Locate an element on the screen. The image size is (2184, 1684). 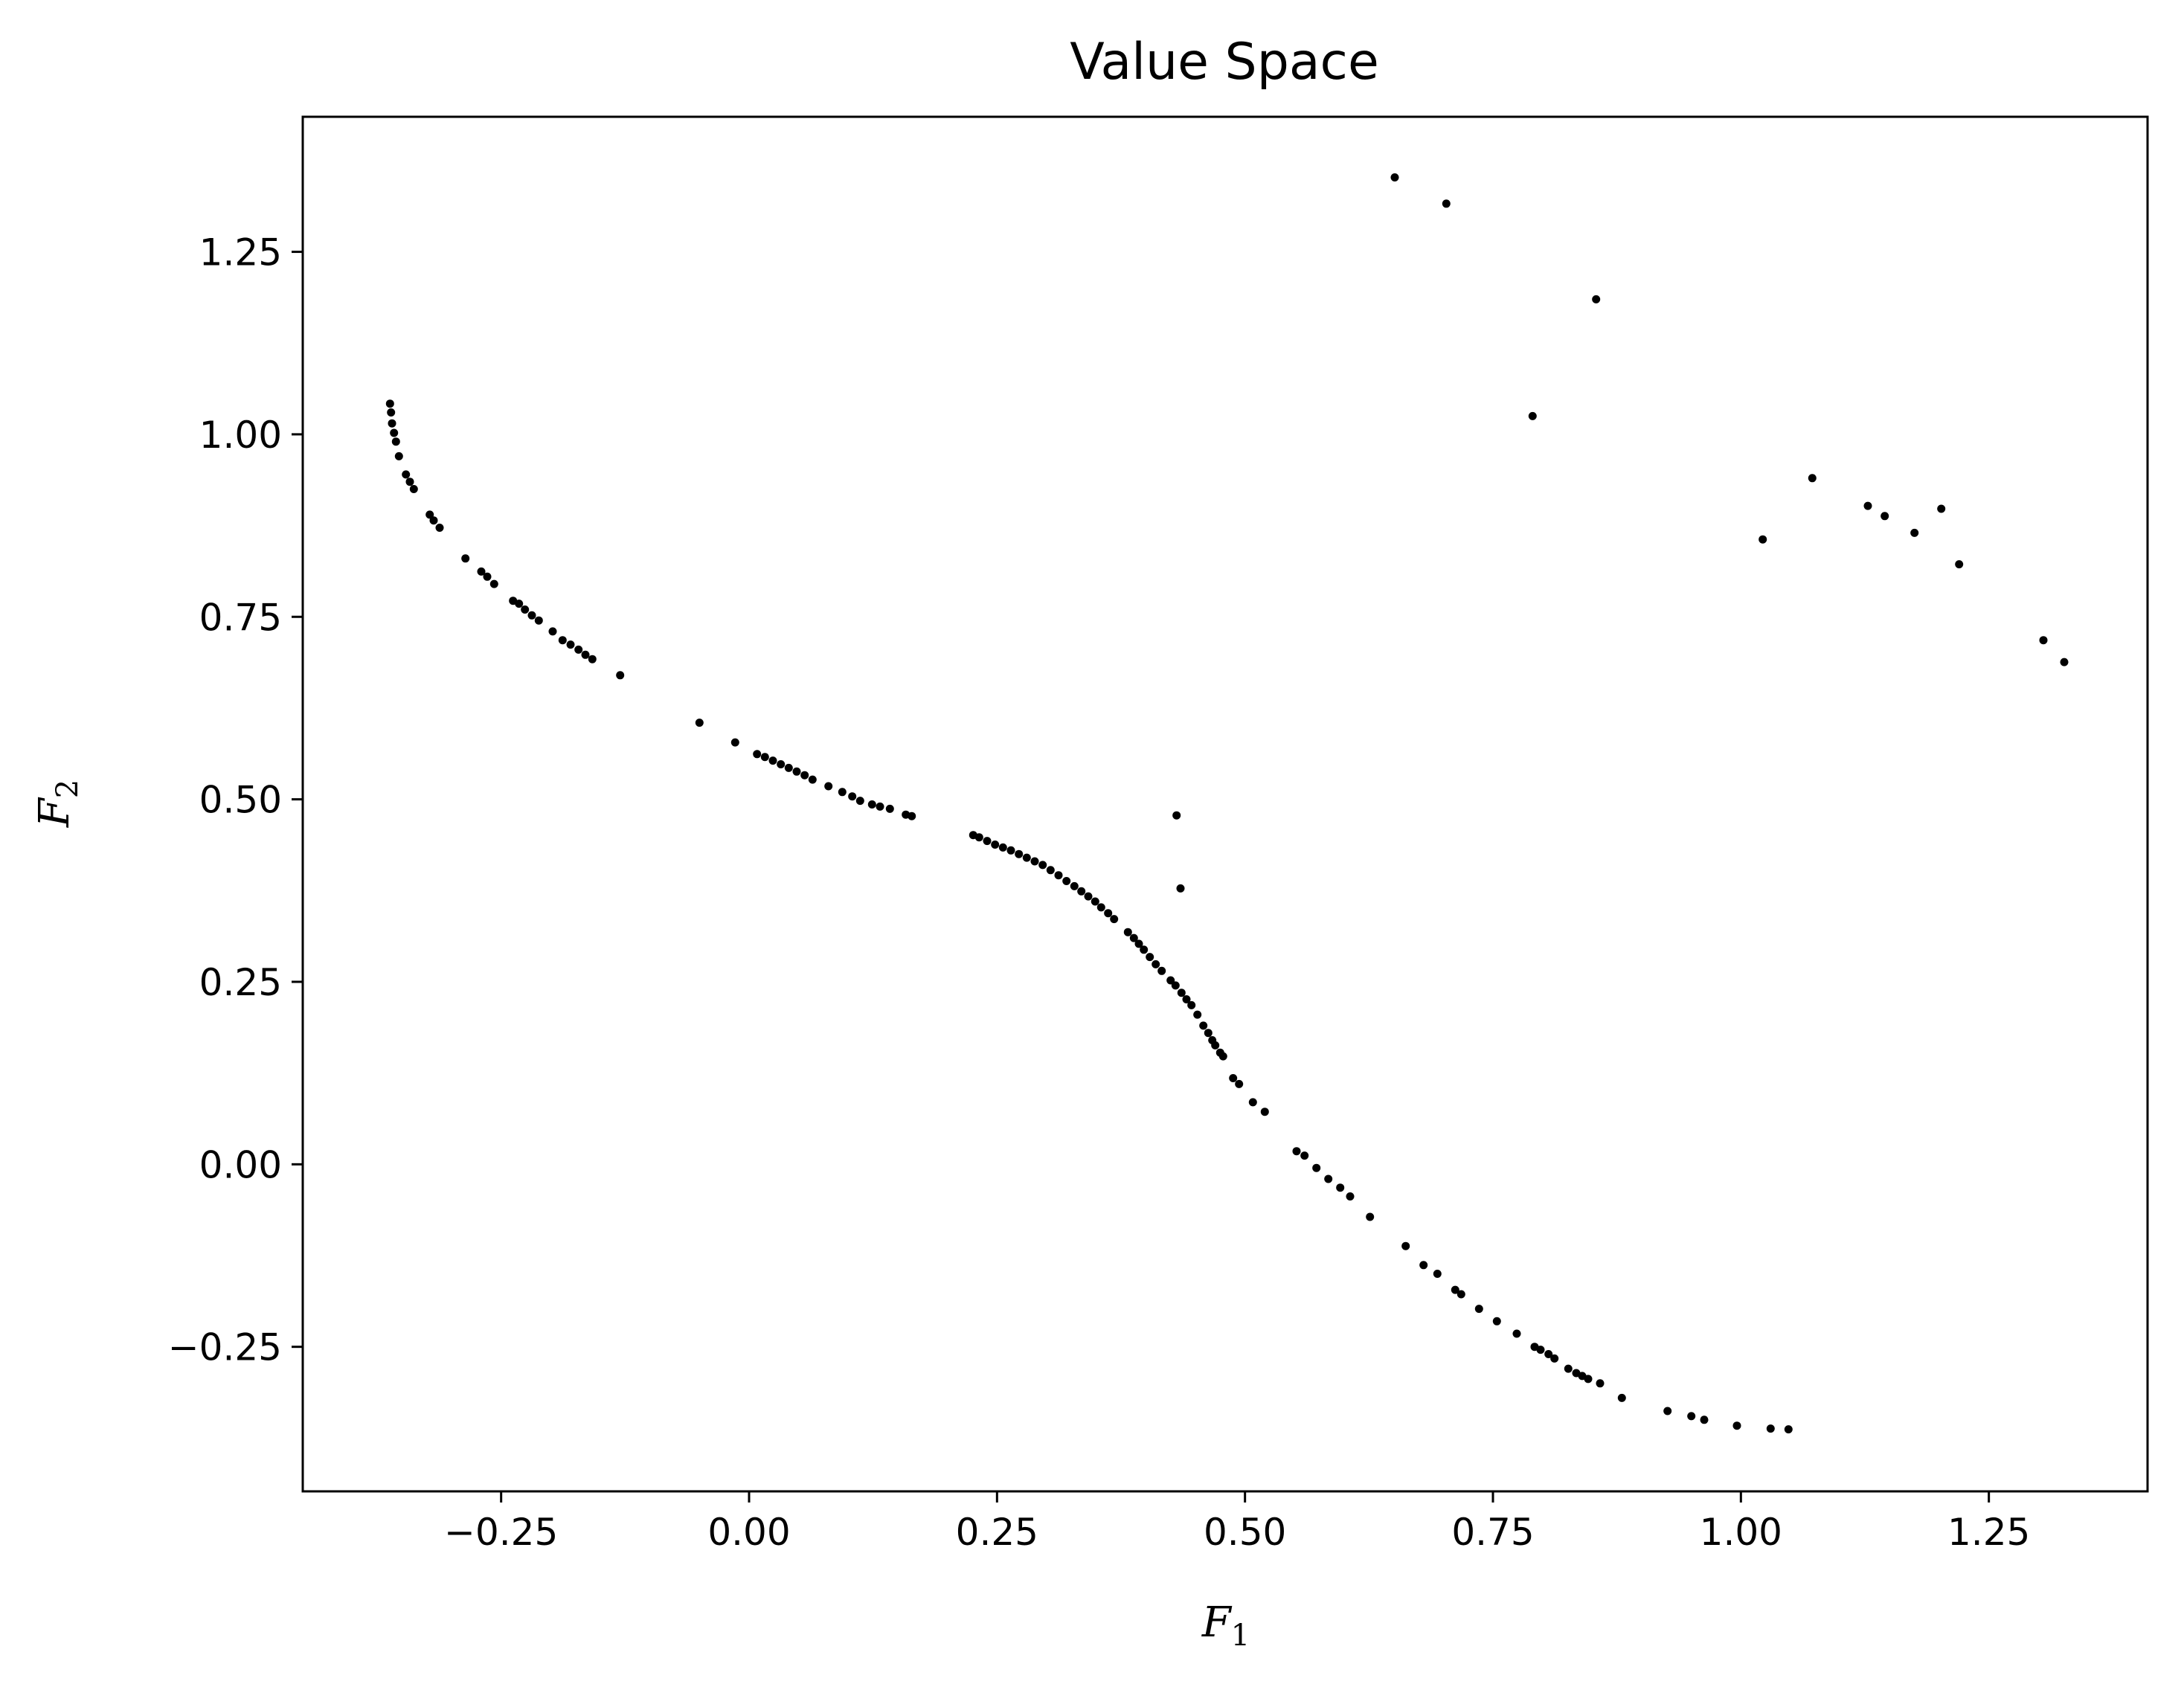
chart-title: Value Space is located at coordinates (1224, 62).